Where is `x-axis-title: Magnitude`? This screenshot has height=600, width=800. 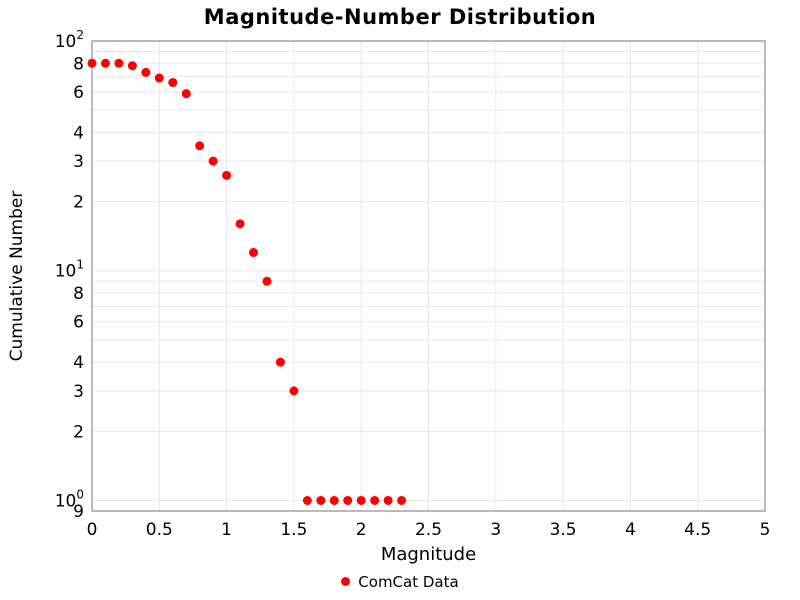 x-axis-title: Magnitude is located at coordinates (428, 554).